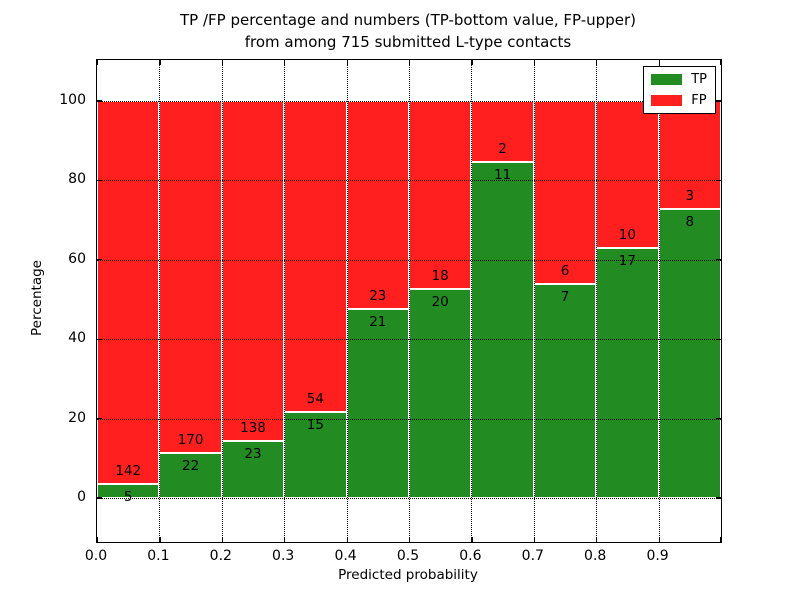  Describe the element at coordinates (345, 556) in the screenshot. I see `x-tick-label: 0.4` at that location.